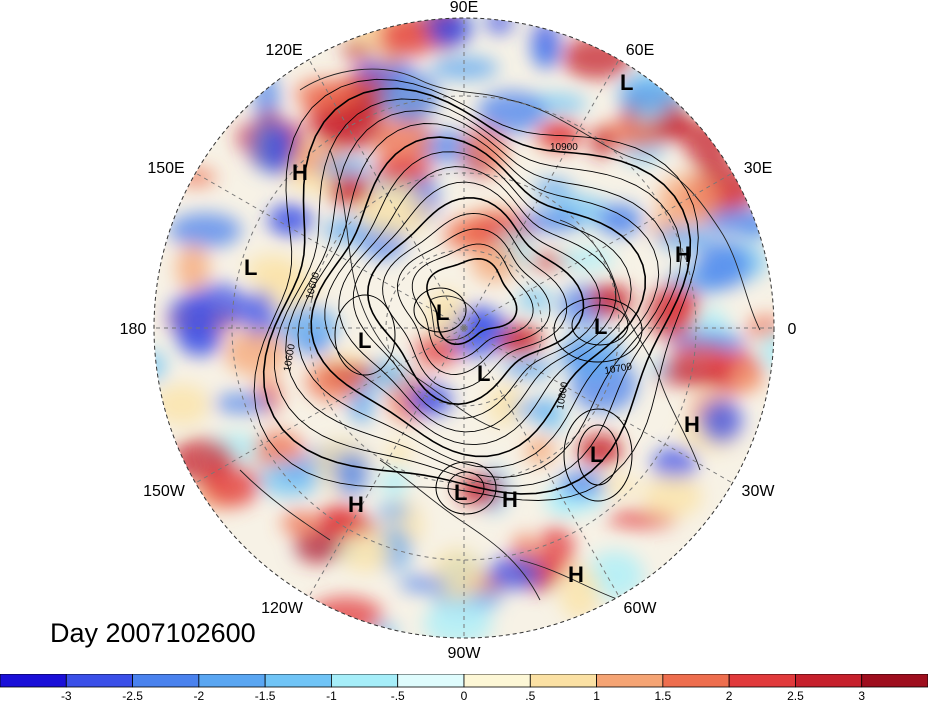  Describe the element at coordinates (66, 695) in the screenshot. I see `colorbar-tick-label: -3` at that location.